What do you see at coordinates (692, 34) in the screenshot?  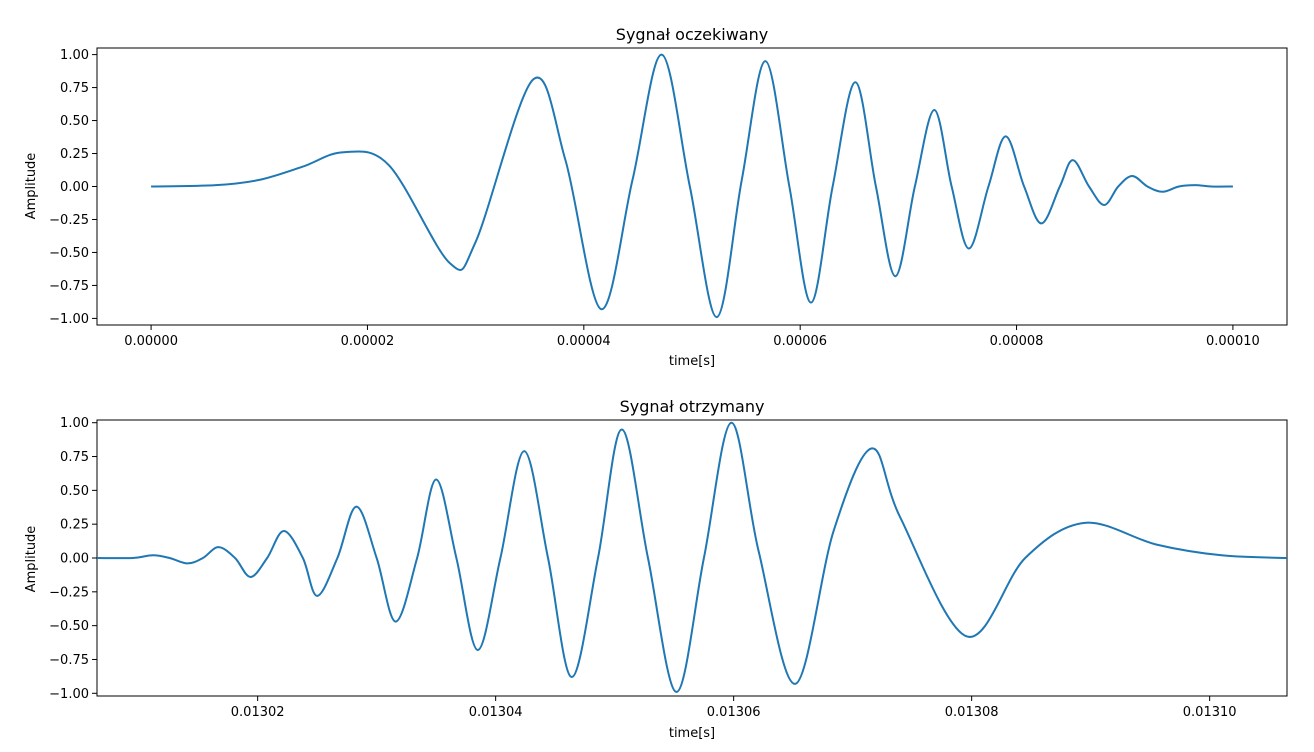 I see `chart-title: Sygnał oczekiwany` at bounding box center [692, 34].